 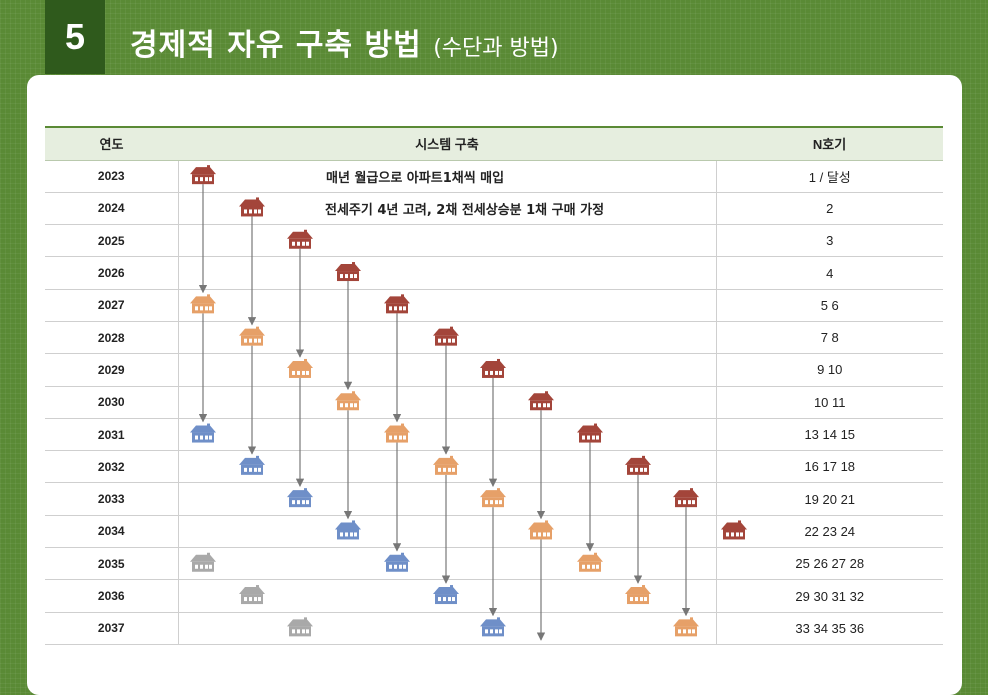 What do you see at coordinates (111, 241) in the screenshot?
I see `row-year: 2025` at bounding box center [111, 241].